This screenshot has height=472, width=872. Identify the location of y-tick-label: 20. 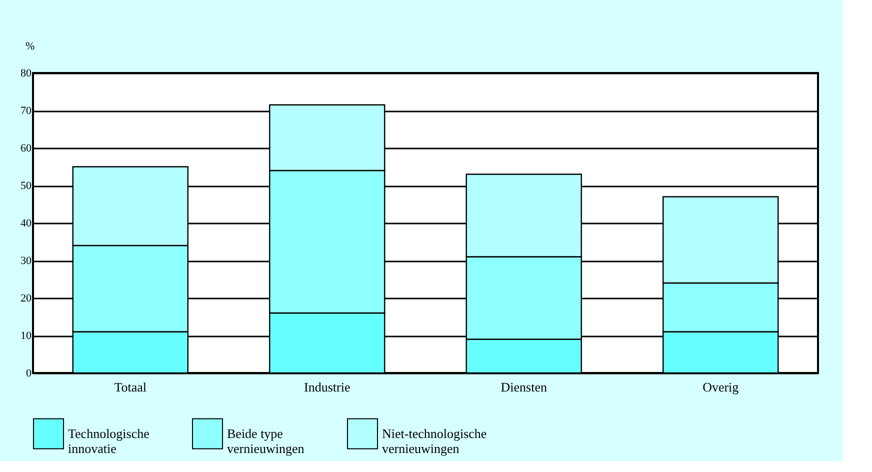
(26, 298).